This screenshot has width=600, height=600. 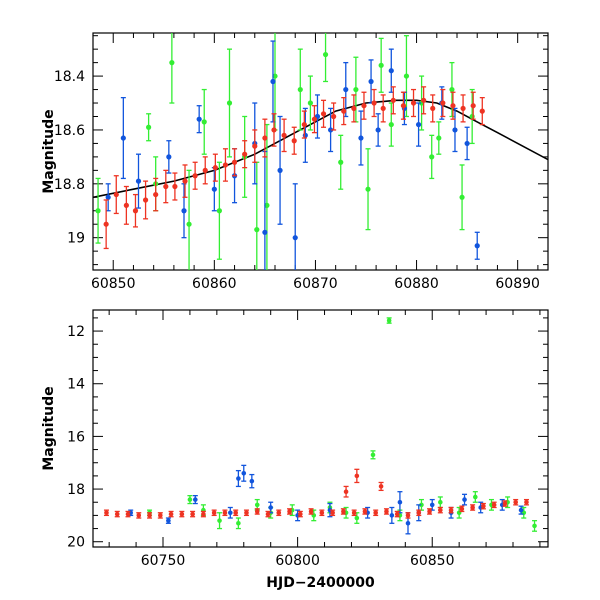 What do you see at coordinates (113, 284) in the screenshot?
I see `x-tick-label: 60850` at bounding box center [113, 284].